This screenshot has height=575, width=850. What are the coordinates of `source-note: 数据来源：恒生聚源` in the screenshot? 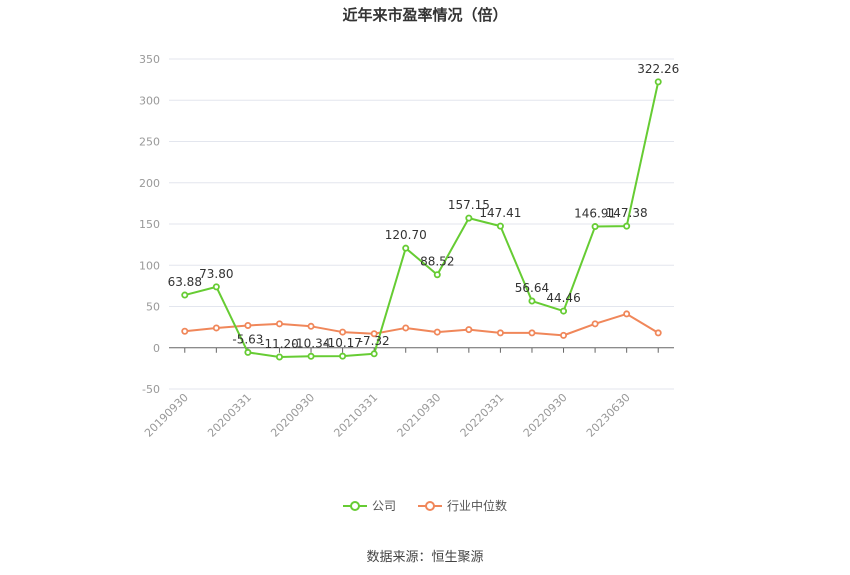 It's located at (425, 557).